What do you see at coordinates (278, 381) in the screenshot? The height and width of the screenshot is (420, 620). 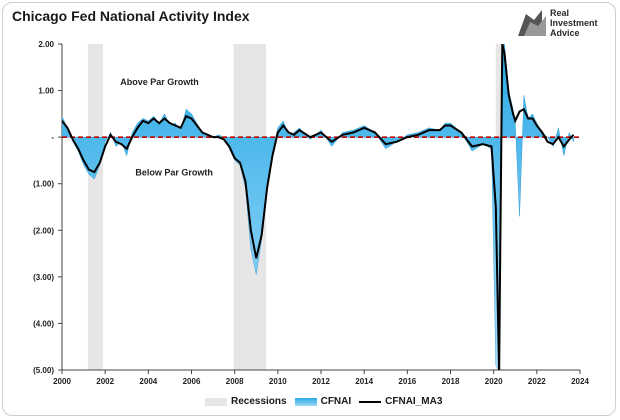 I see `x-tick-label-5: 2010` at bounding box center [278, 381].